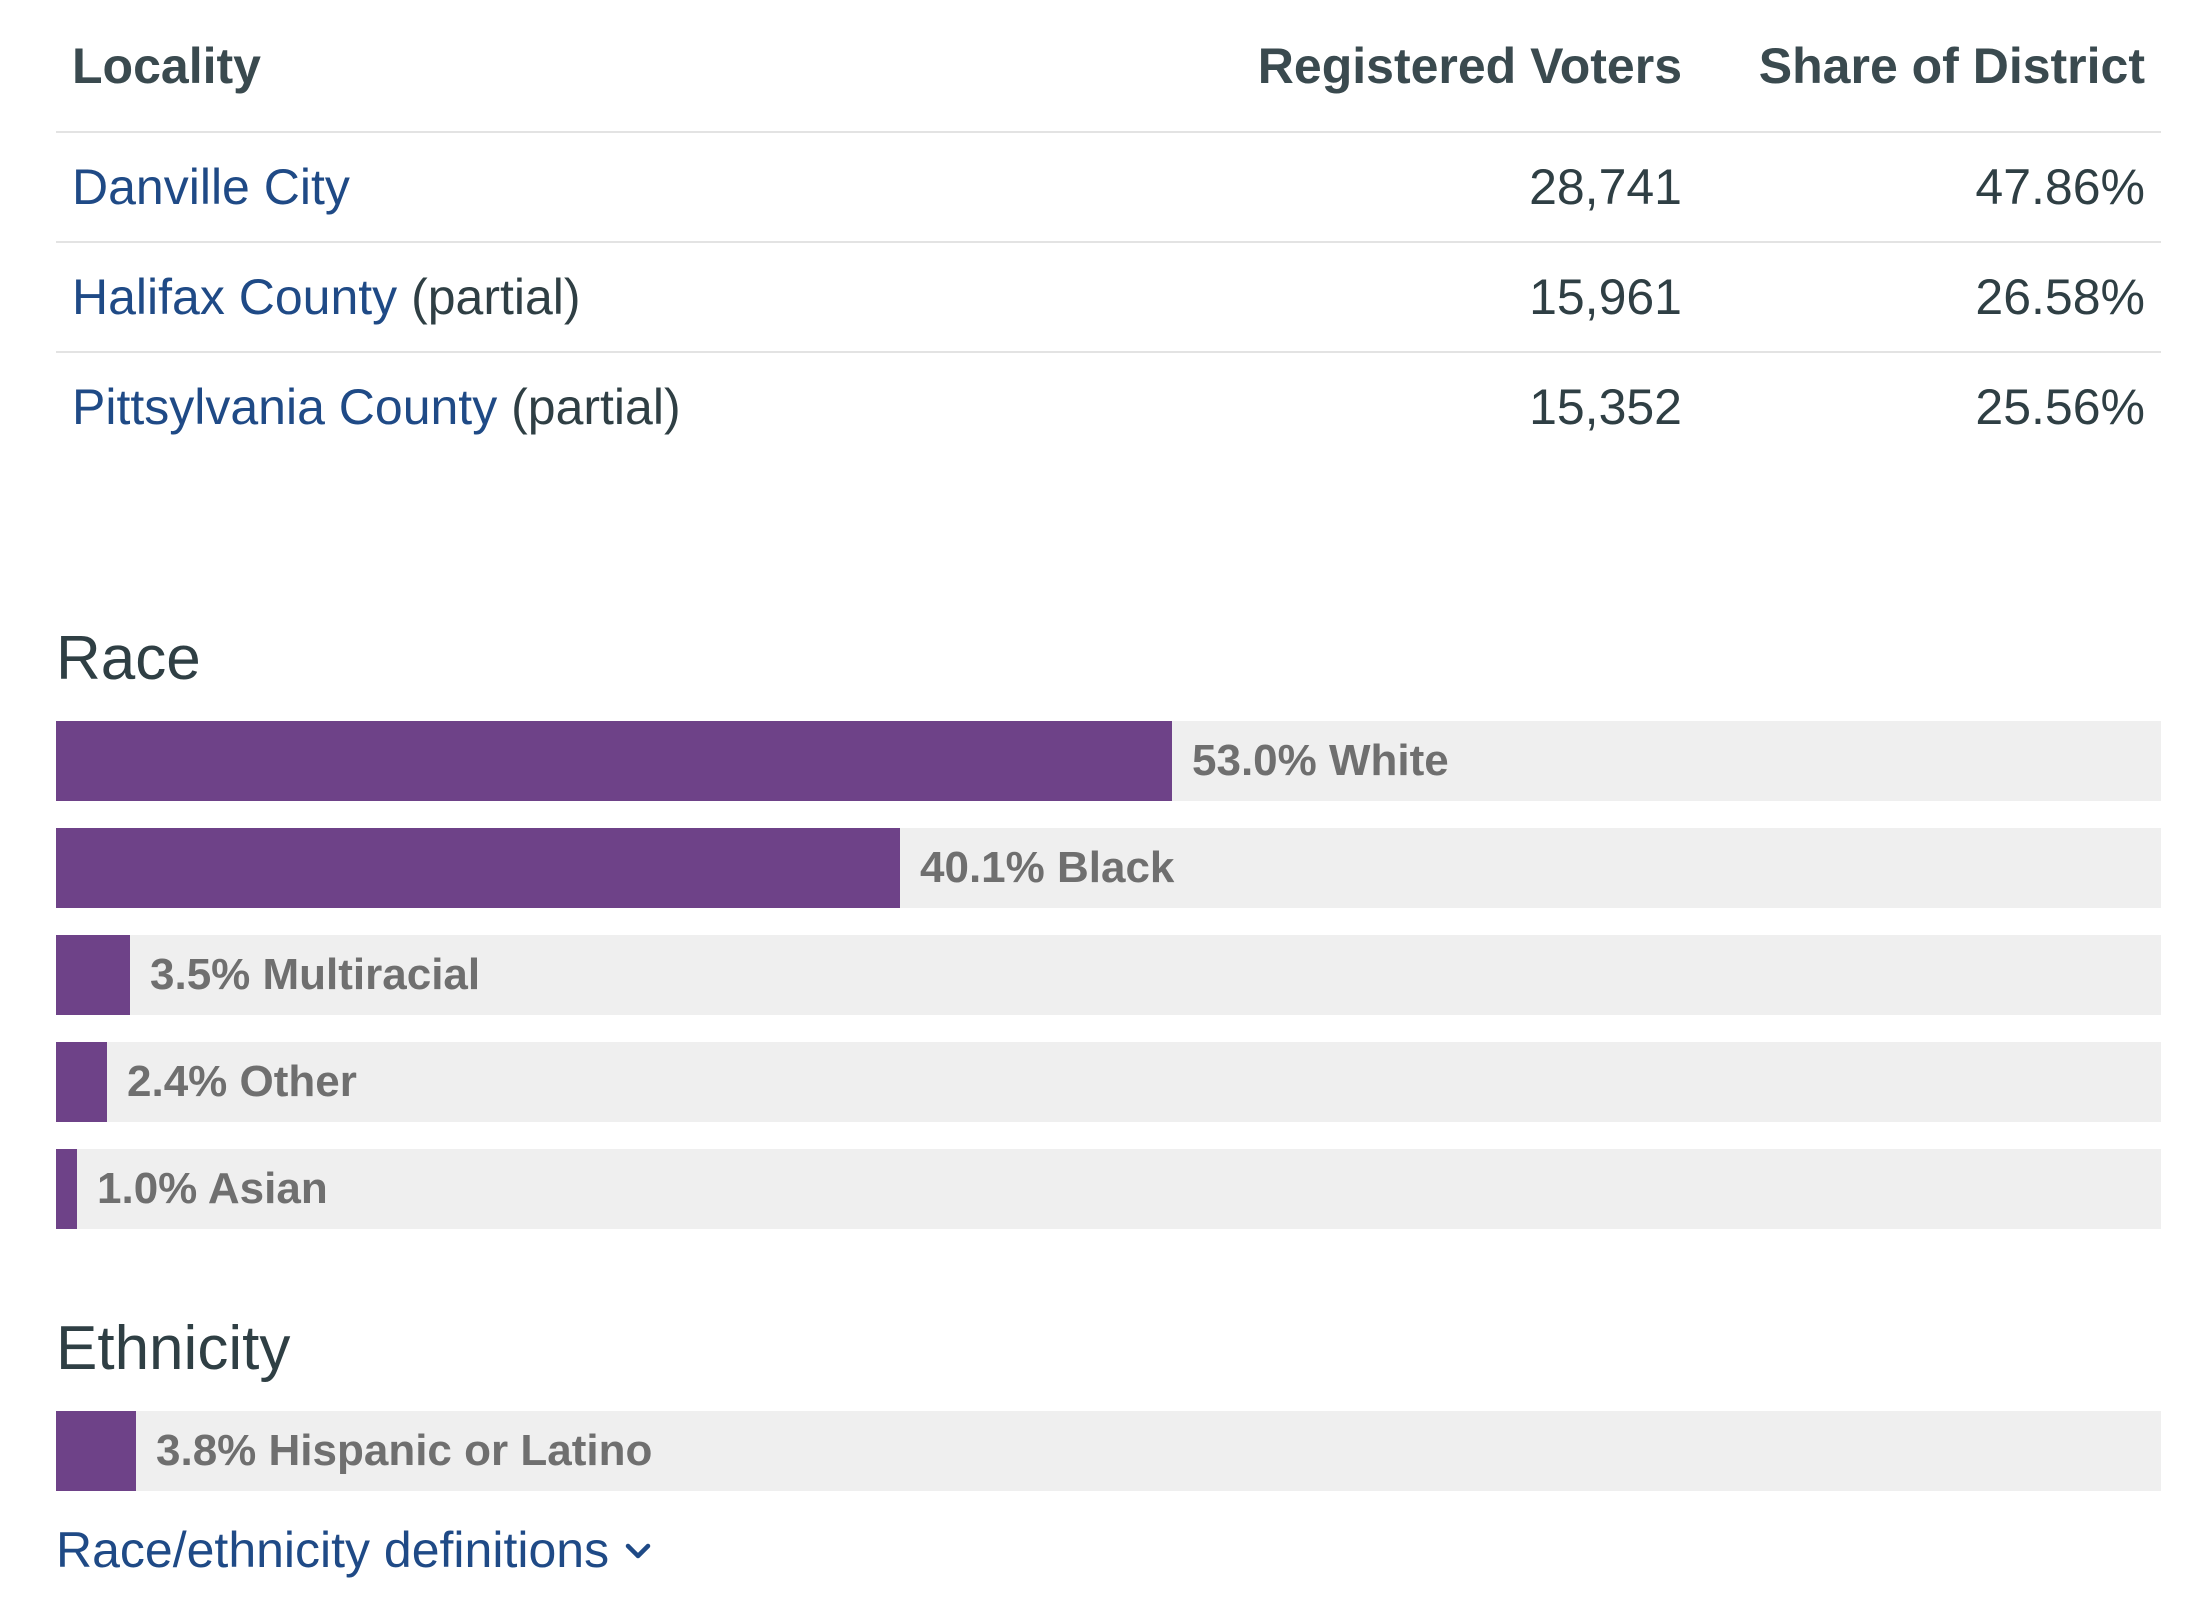 This screenshot has width=2200, height=1623. What do you see at coordinates (1108, 1082) in the screenshot?
I see `bar-track-other: 2.4% Other` at bounding box center [1108, 1082].